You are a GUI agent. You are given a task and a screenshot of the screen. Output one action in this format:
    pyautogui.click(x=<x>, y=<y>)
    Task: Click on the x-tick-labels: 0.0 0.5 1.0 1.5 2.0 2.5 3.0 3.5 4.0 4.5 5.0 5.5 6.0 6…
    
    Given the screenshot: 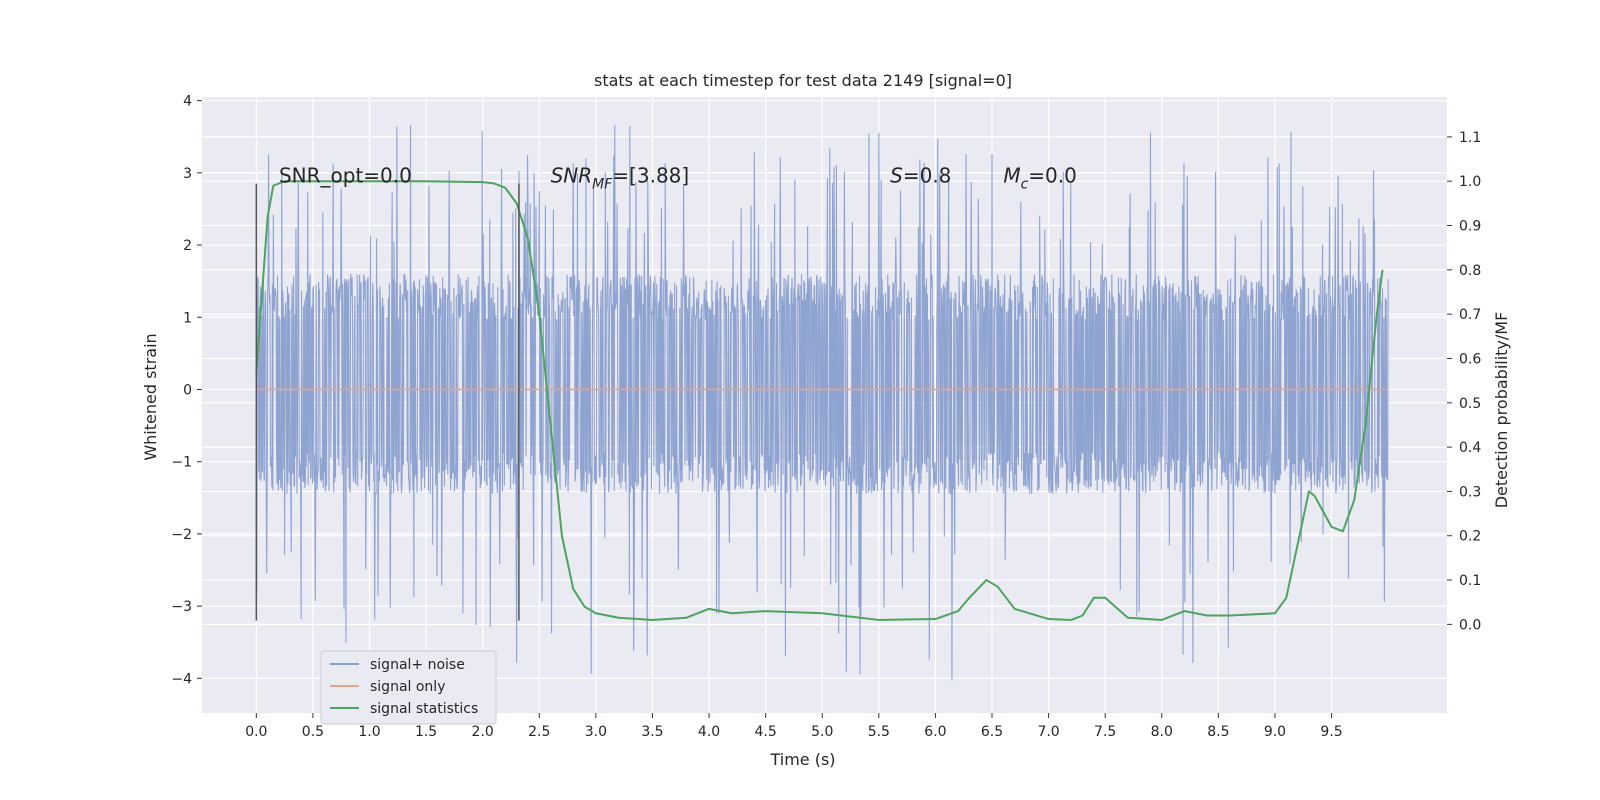 What is the action you would take?
    pyautogui.click(x=794, y=726)
    